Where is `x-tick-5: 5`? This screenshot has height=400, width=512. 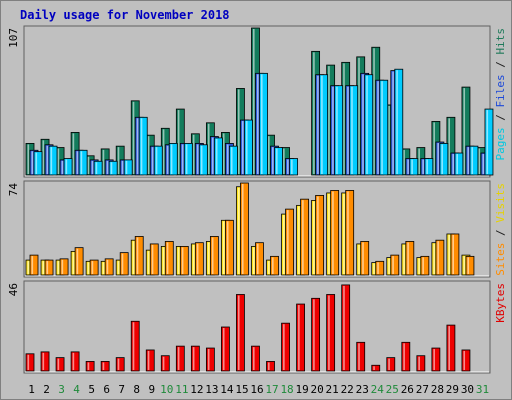 x-tick-5: 5 is located at coordinates (91, 389).